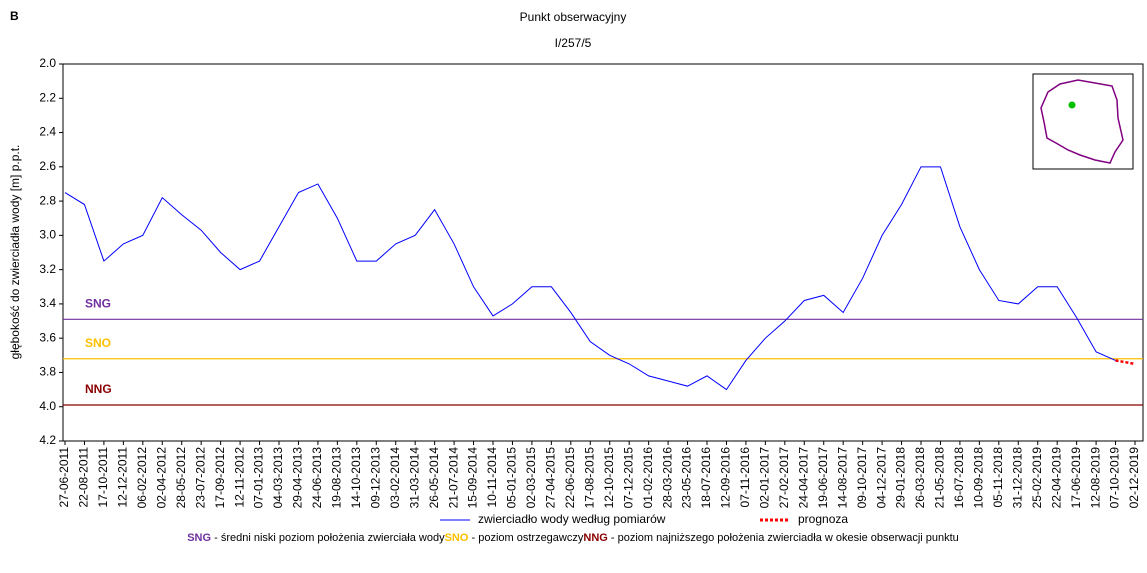  Describe the element at coordinates (823, 519) in the screenshot. I see `legend-label: prognoza` at that location.